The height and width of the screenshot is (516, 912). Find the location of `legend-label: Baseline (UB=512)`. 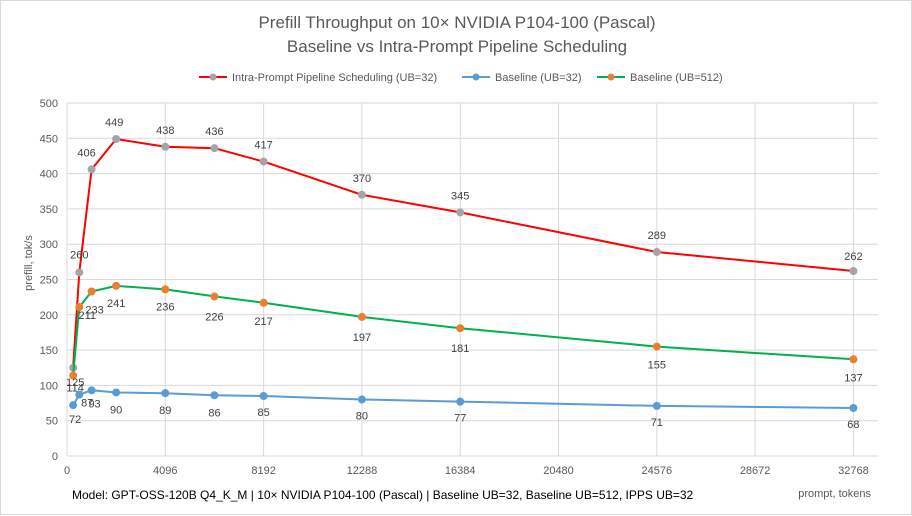

legend-label: Baseline (UB=512) is located at coordinates (676, 78).